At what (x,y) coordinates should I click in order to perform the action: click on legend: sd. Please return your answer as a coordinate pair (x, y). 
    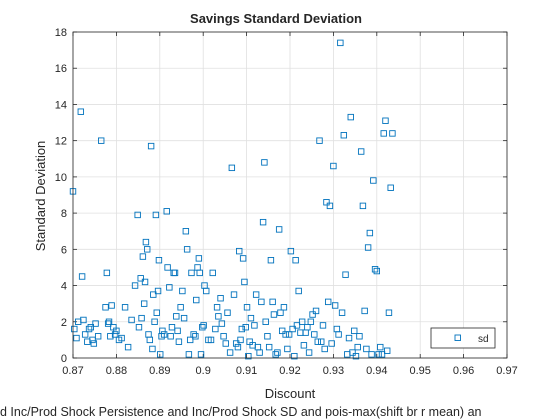
    Looking at the image, I should click on (463, 338).